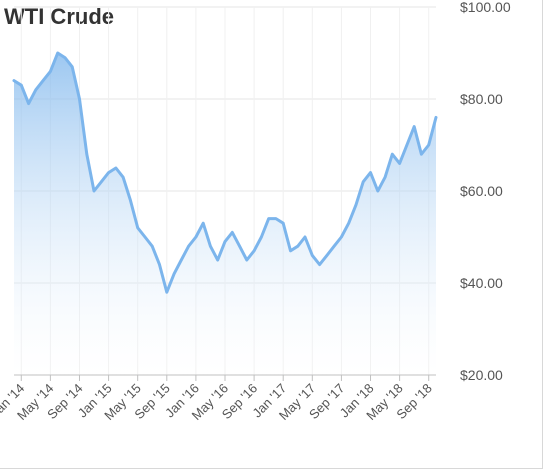 The image size is (544, 470). I want to click on y-tick-label: $40.00, so click(481, 283).